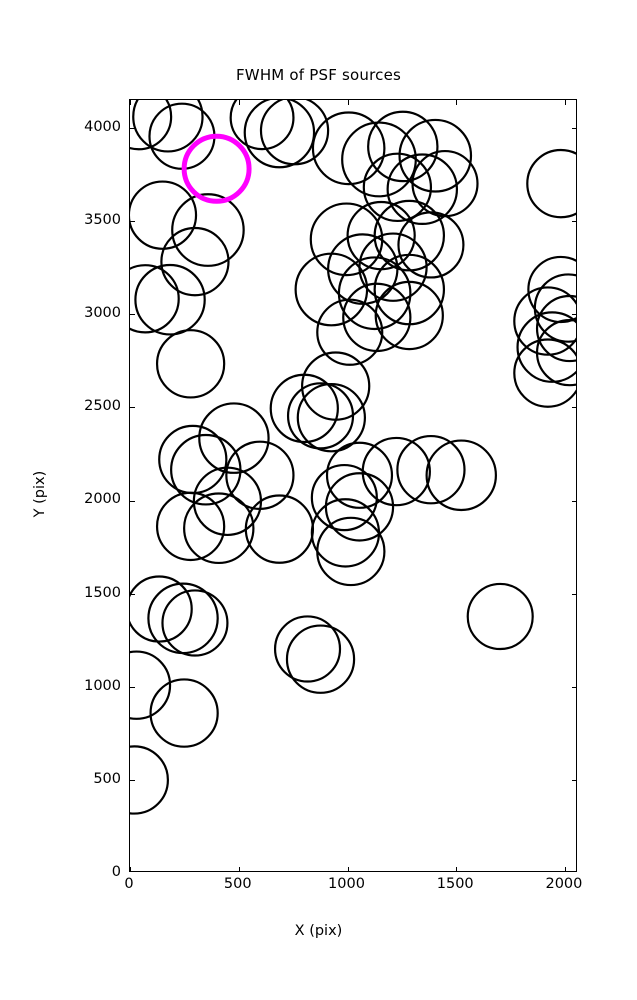 The height and width of the screenshot is (1000, 637). Describe the element at coordinates (107, 778) in the screenshot. I see `y-tick-label: 500` at that location.